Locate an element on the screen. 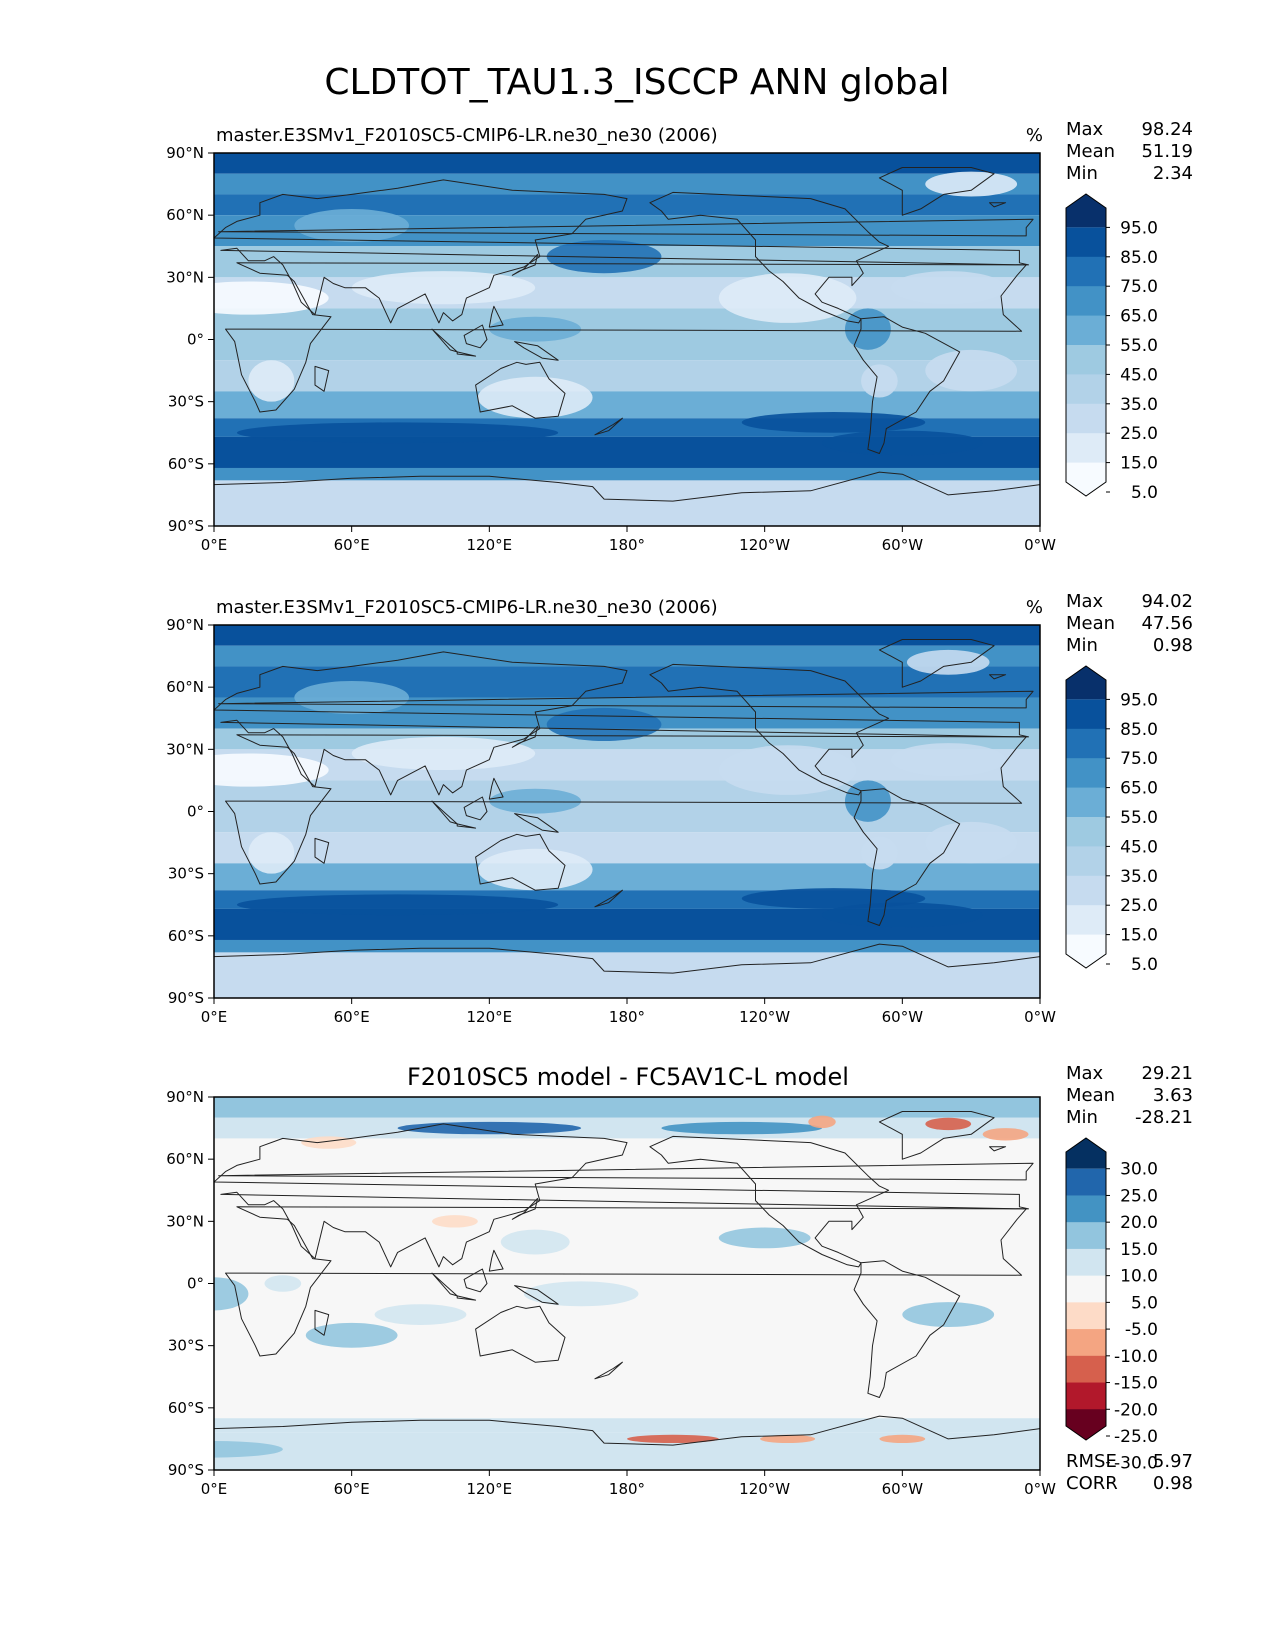  coastline-northamerica is located at coordinates (769, 729).